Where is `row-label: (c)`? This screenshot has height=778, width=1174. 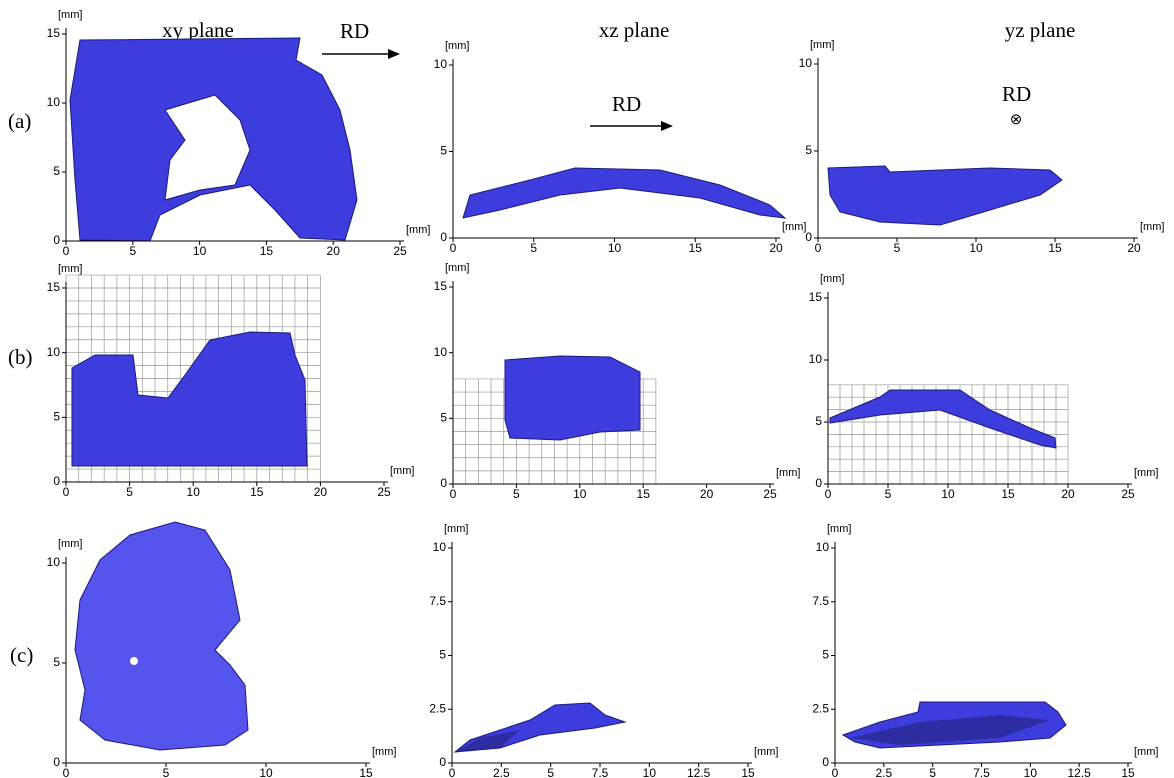
row-label: (c) is located at coordinates (21, 655).